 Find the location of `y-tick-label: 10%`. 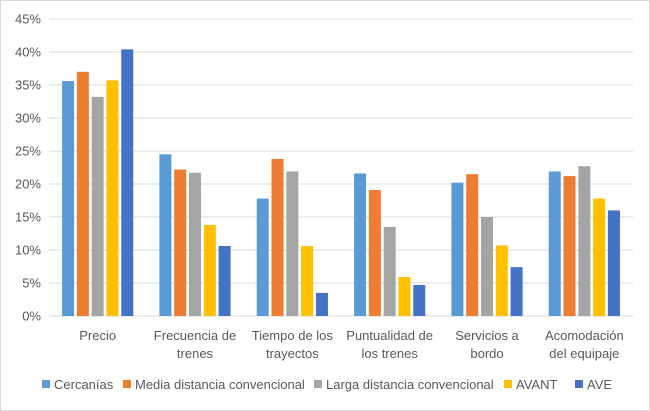

y-tick-label: 10% is located at coordinates (28, 250).